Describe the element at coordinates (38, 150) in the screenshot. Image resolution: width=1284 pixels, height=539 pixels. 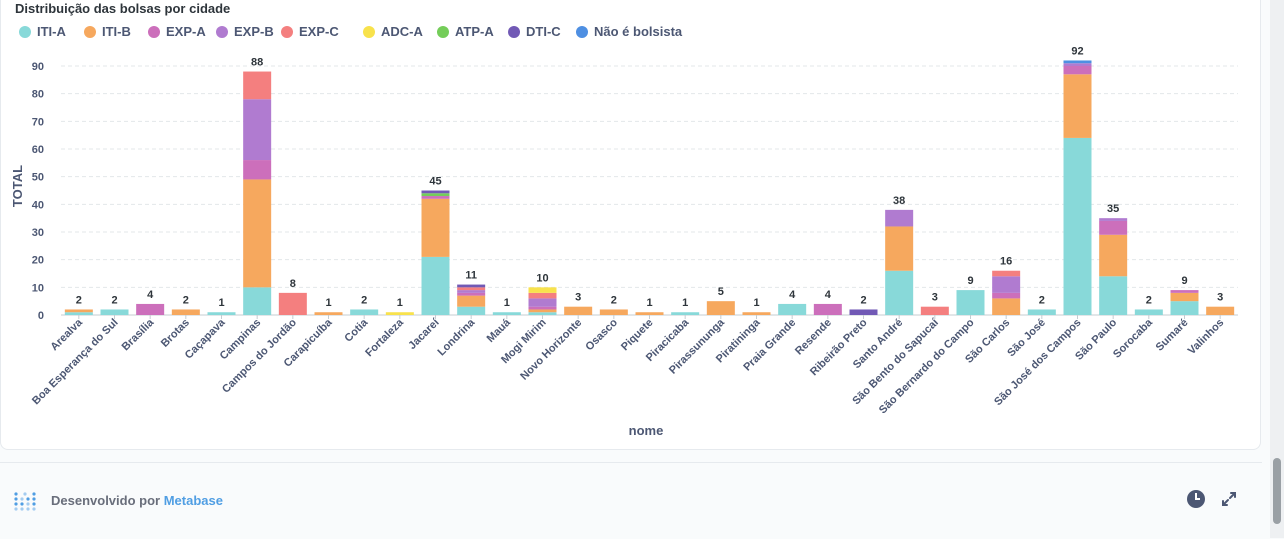
I see `y-tick-label: 60` at that location.